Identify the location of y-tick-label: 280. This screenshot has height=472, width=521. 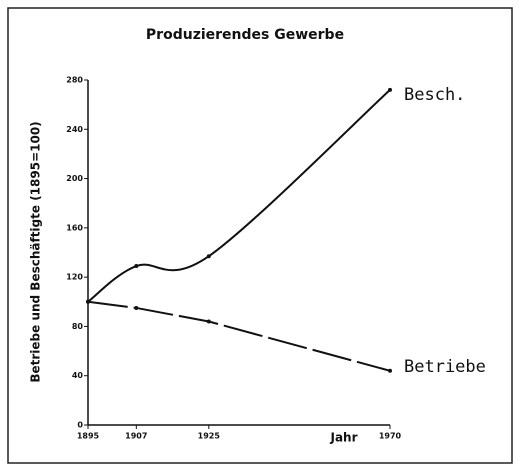
(74, 80).